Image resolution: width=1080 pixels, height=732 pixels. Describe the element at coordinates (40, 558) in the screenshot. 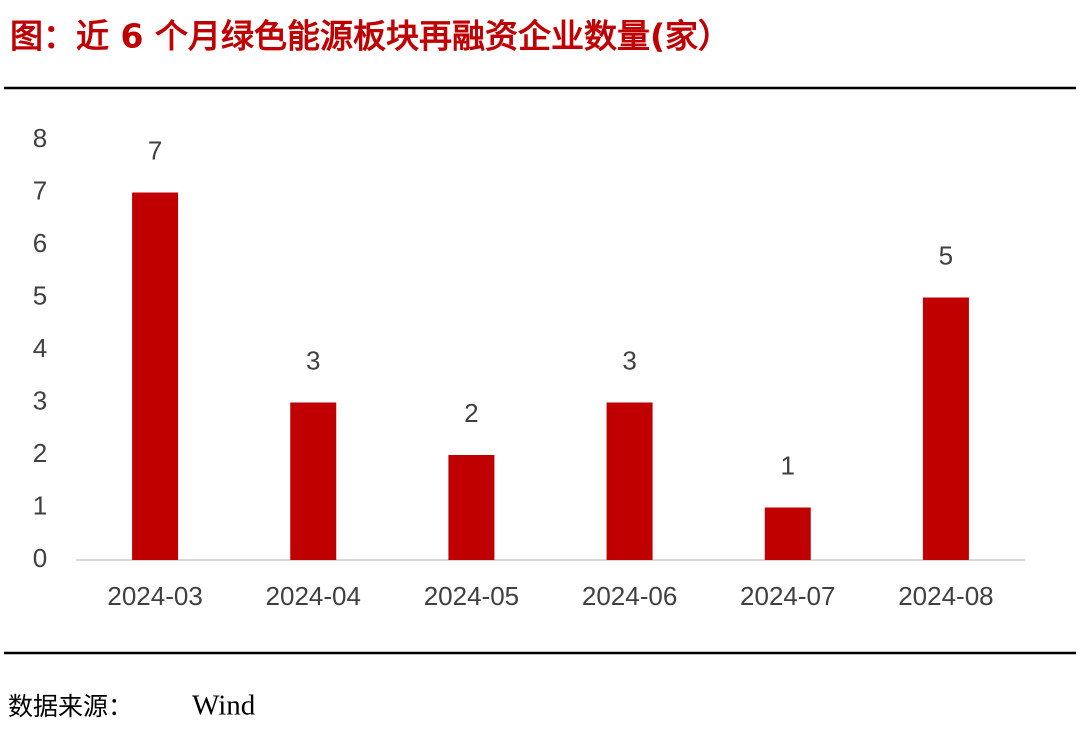

I see `y-tick-label: 0` at that location.